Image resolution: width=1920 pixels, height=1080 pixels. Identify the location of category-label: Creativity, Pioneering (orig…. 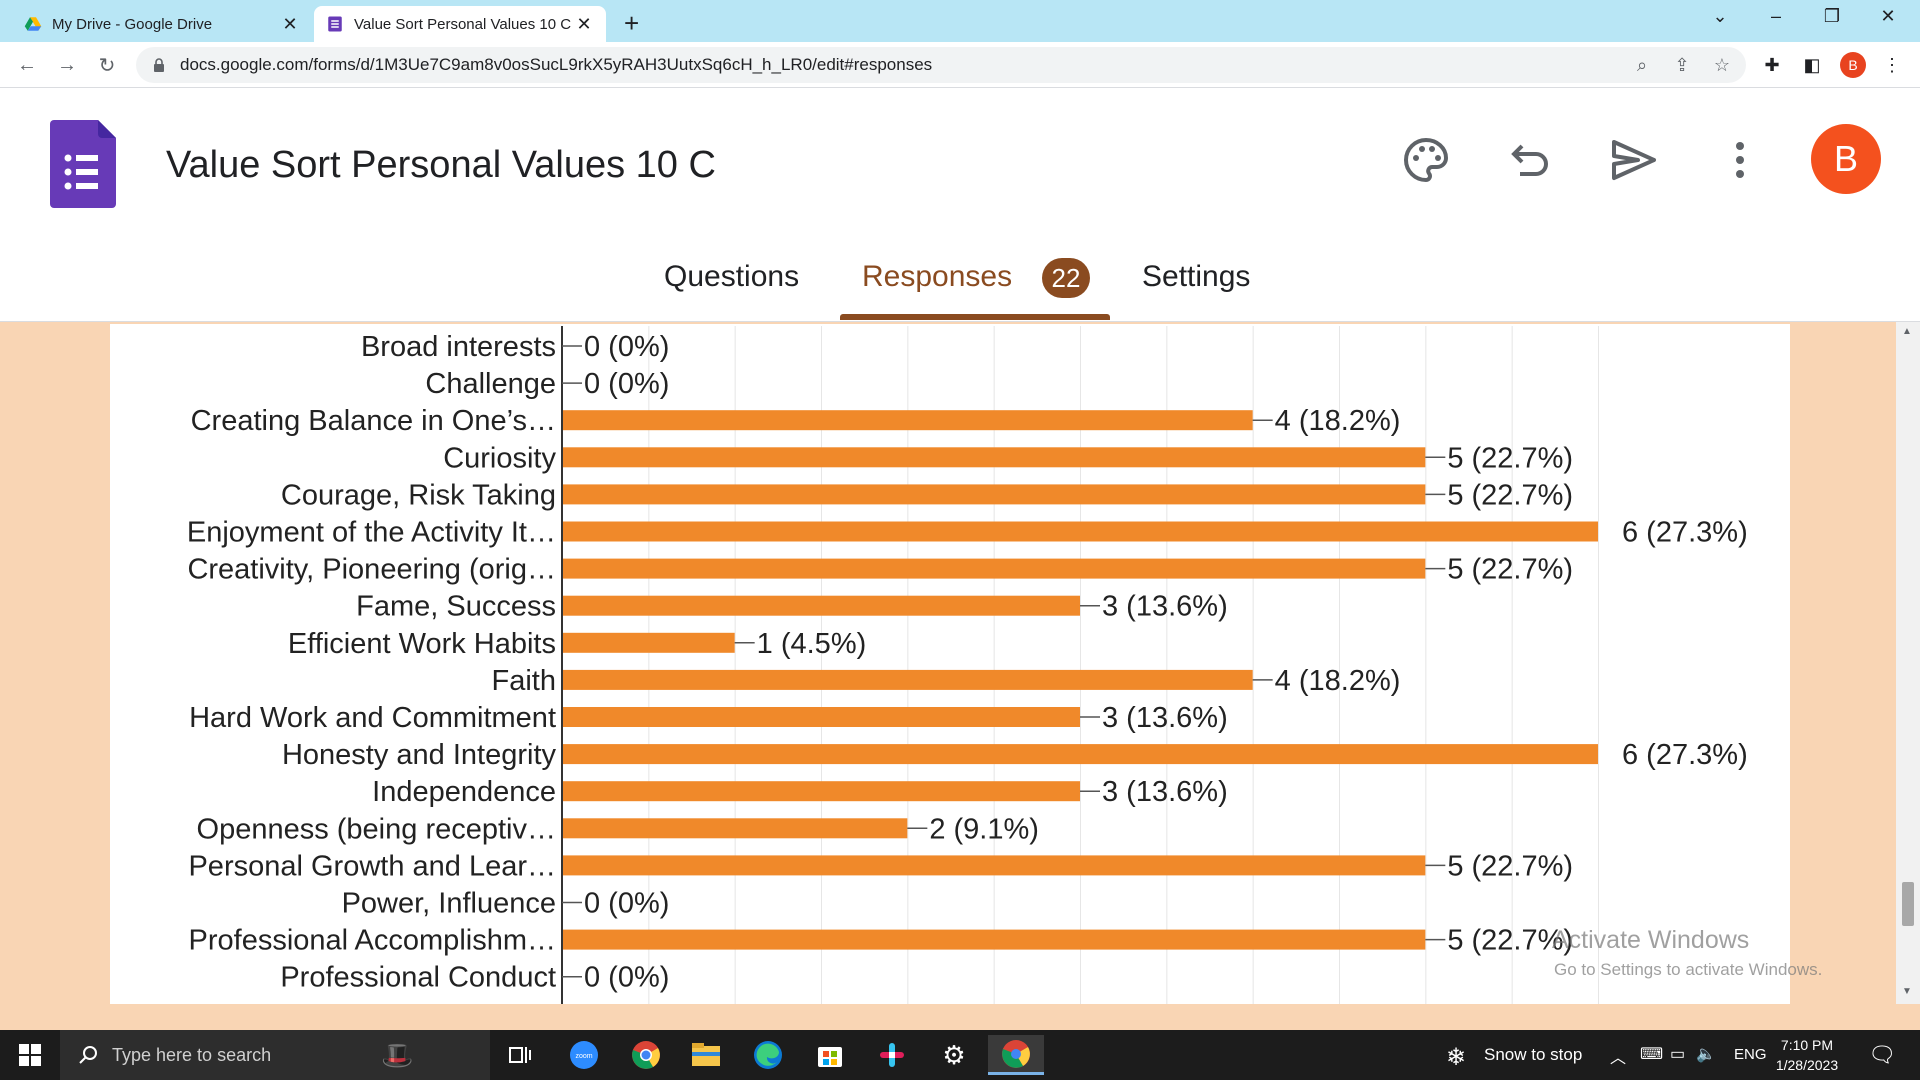
(371, 570).